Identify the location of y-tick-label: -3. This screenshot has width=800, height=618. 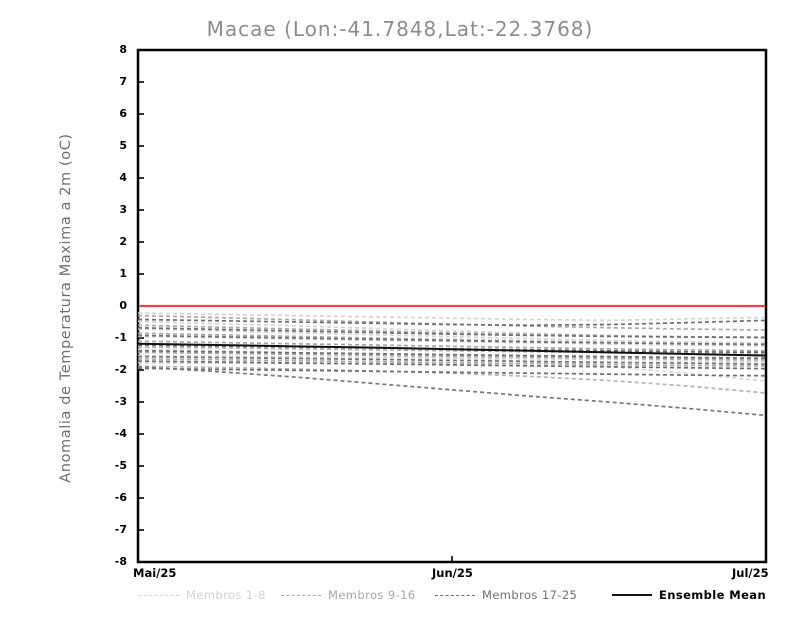
(120, 401).